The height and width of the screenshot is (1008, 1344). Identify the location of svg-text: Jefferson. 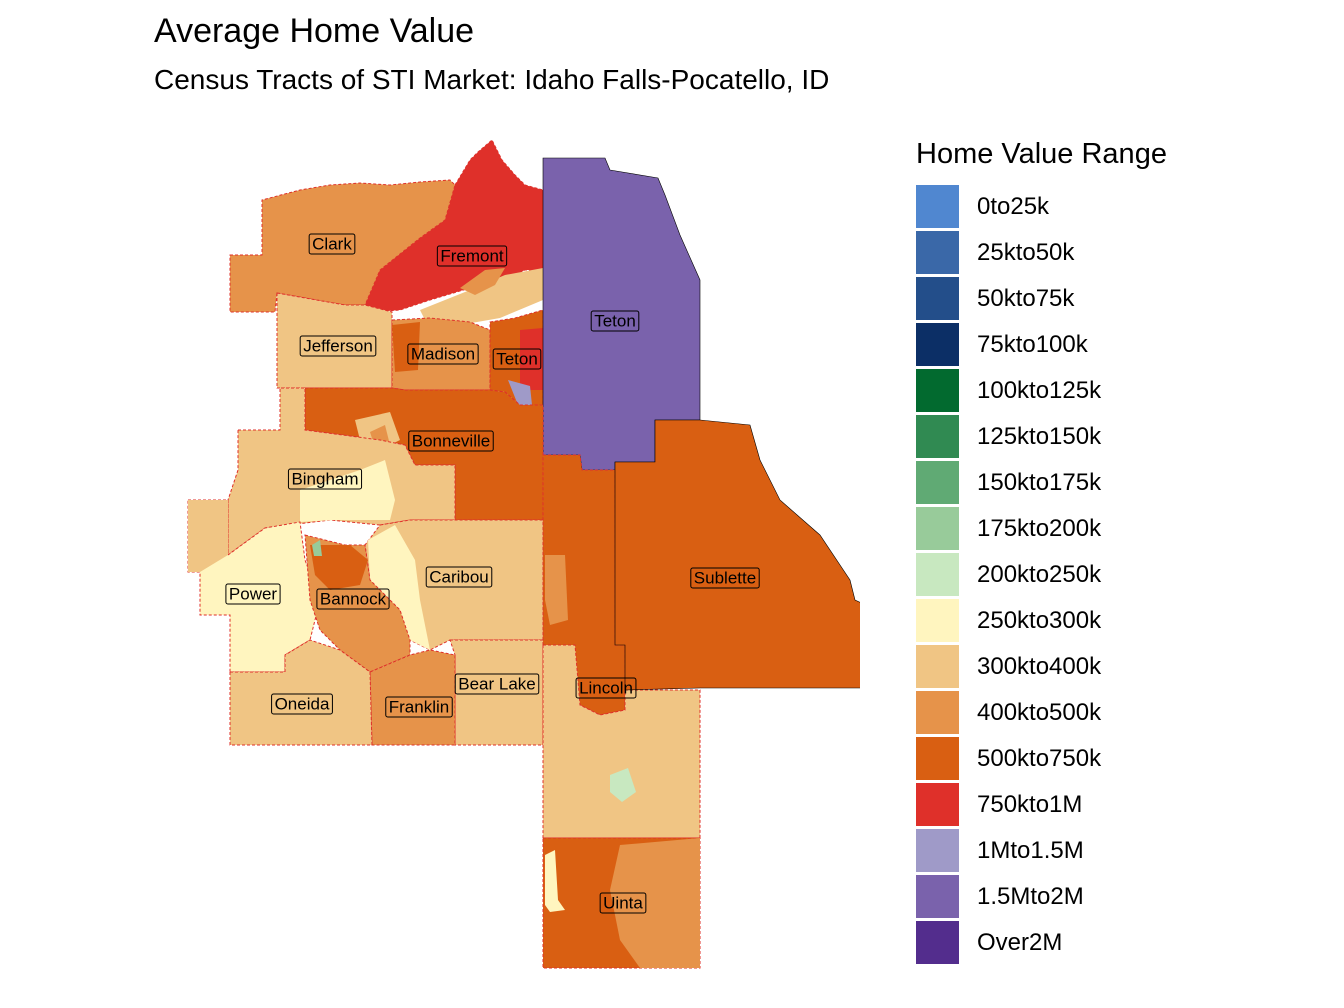
(338, 346).